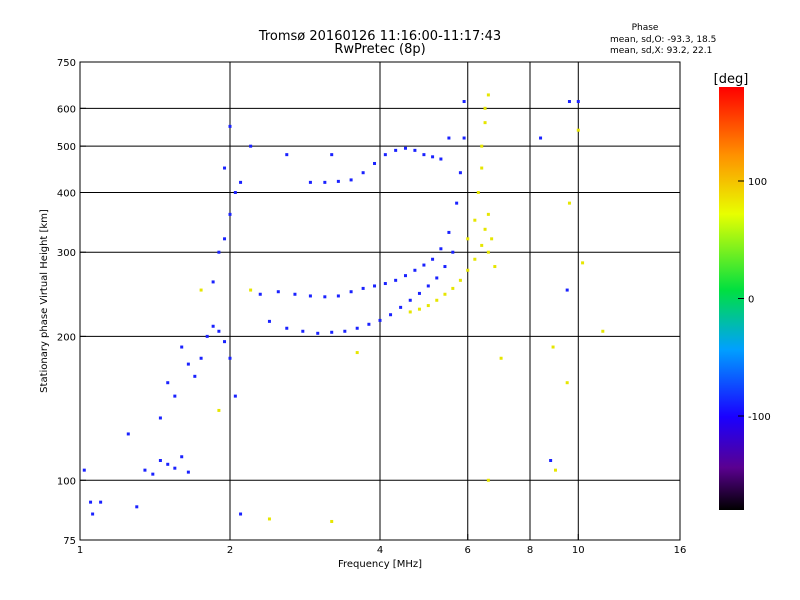 The width and height of the screenshot is (800, 600). Describe the element at coordinates (731, 79) in the screenshot. I see `colorbar-label: [deg]` at that location.